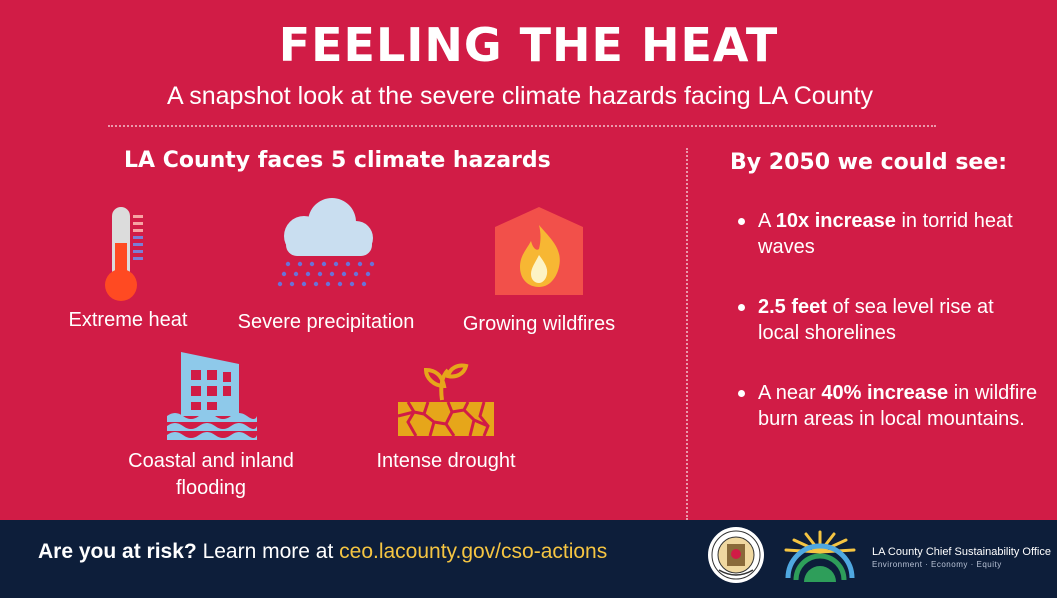 The image size is (1057, 598). What do you see at coordinates (736, 555) in the screenshot?
I see `county-seal-icon` at bounding box center [736, 555].